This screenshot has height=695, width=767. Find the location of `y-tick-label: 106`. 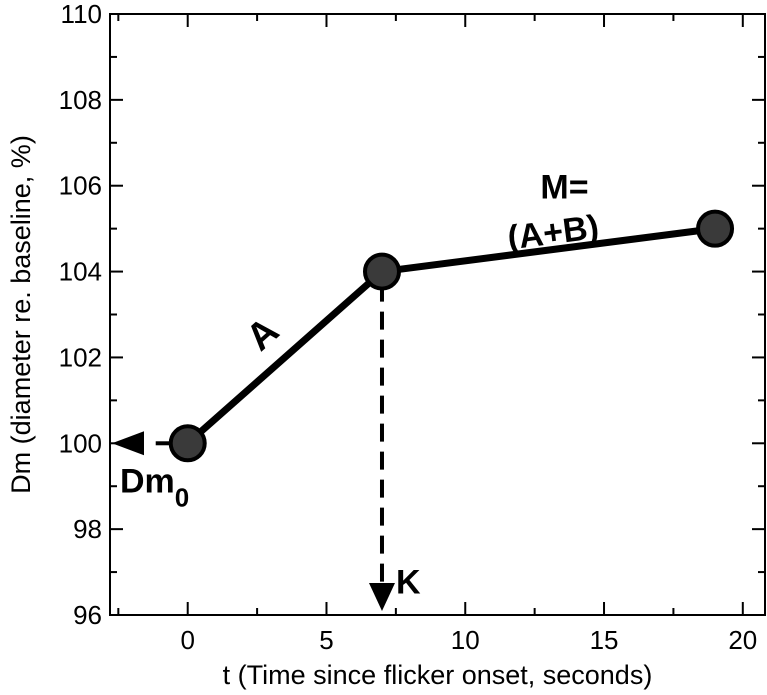

y-tick-label: 106 is located at coordinates (80, 186).